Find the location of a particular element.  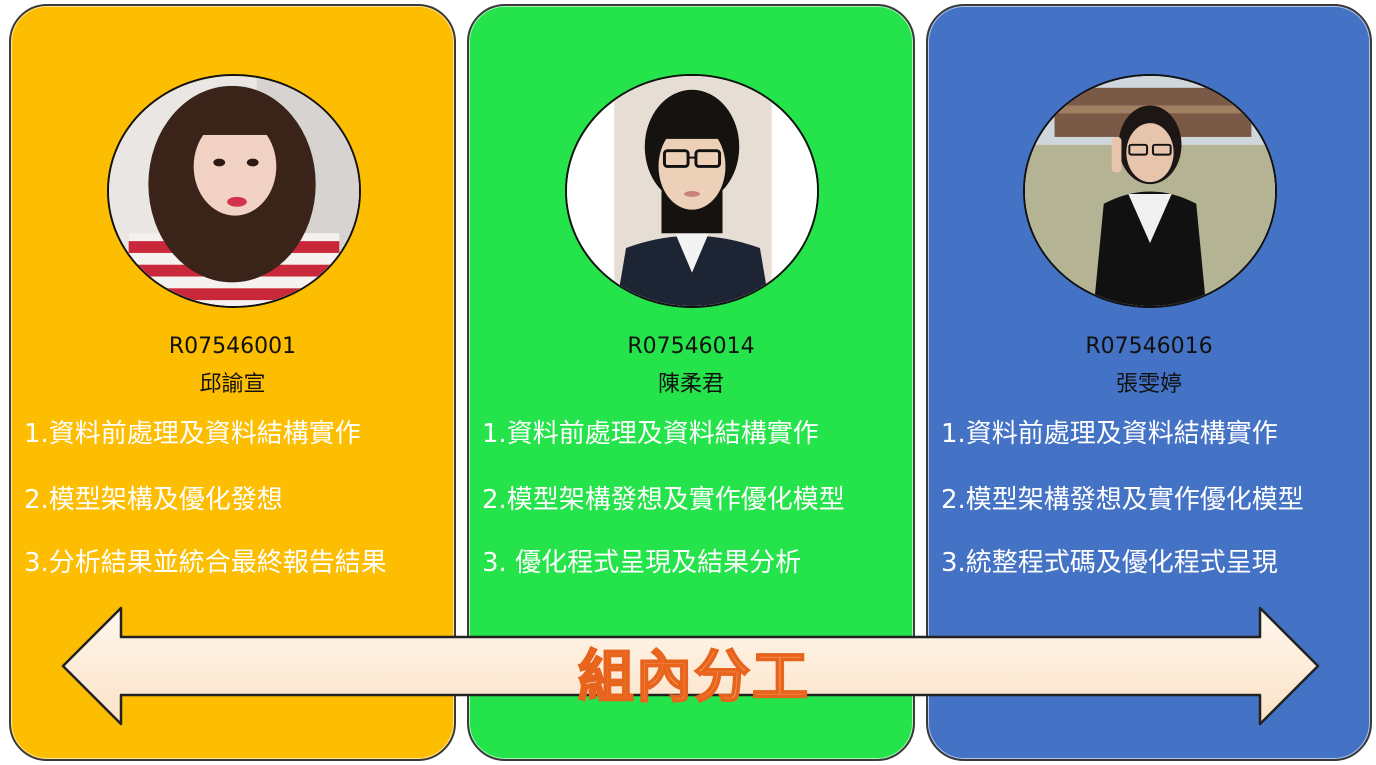

student-name: 邱諭宣 is located at coordinates (232, 384).